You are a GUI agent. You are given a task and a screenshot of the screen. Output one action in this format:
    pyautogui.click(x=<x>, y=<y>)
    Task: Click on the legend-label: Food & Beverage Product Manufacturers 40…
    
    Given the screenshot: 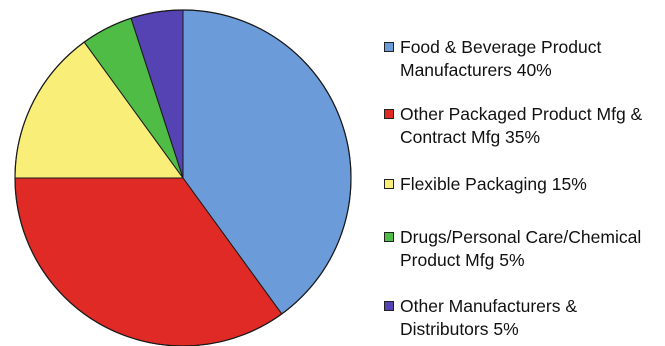 What is the action you would take?
    pyautogui.click(x=501, y=58)
    